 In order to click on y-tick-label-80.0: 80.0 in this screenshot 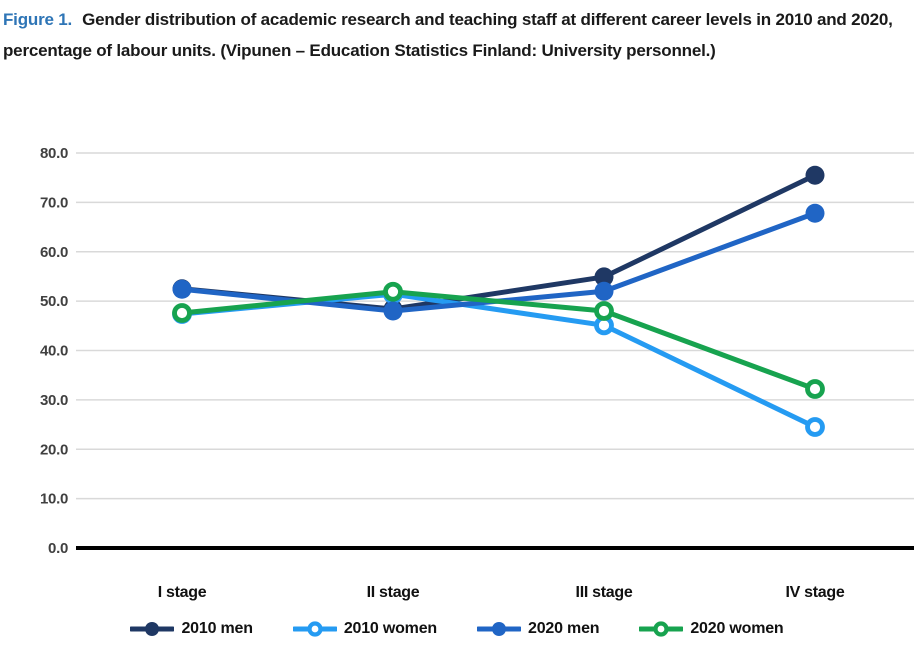, I will do `click(54, 153)`.